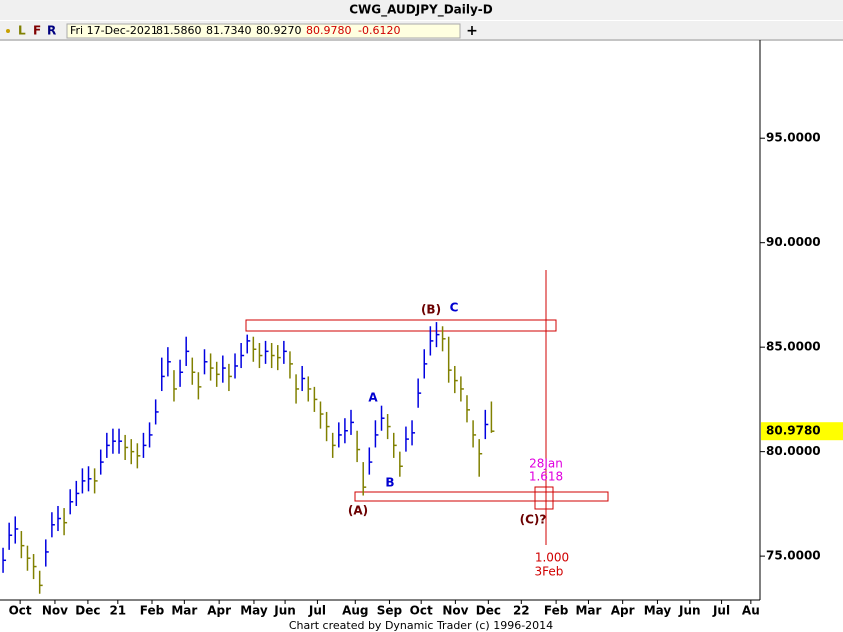 This screenshot has width=843, height=632. I want to click on wave-label: A, so click(373, 398).